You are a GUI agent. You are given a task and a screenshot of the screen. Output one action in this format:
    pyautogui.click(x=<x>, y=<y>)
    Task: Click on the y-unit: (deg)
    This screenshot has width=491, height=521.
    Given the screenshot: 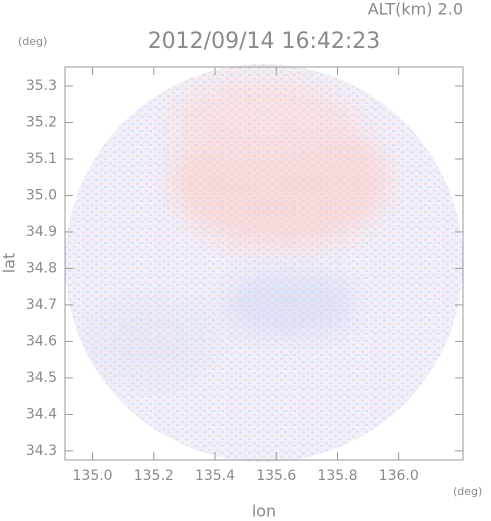 What is the action you would take?
    pyautogui.click(x=32, y=41)
    